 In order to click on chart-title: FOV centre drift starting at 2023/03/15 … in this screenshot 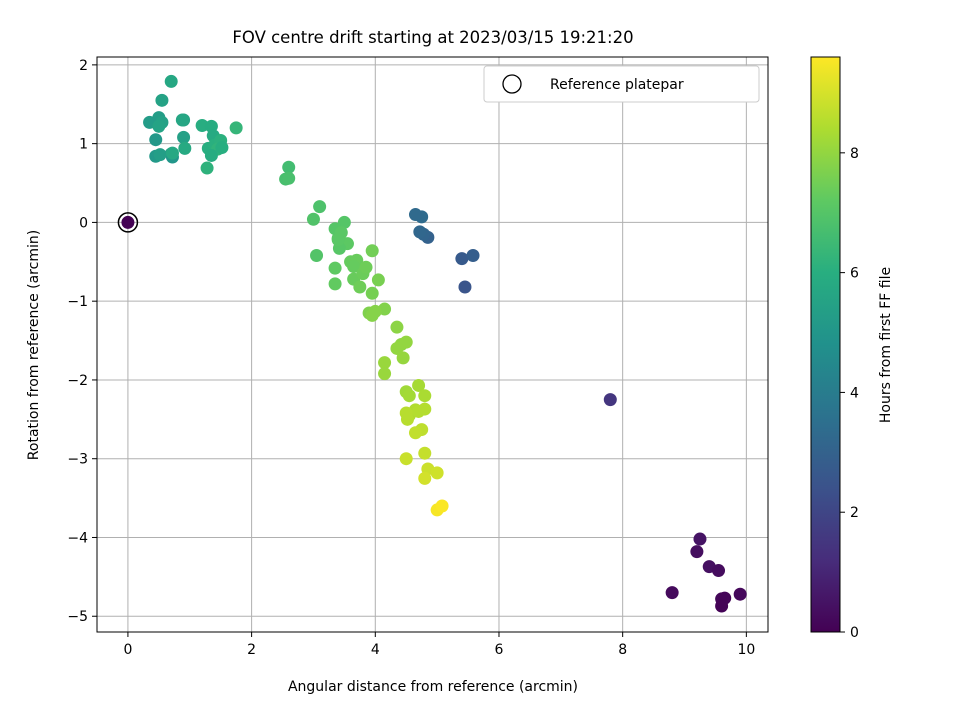, I will do `click(432, 37)`.